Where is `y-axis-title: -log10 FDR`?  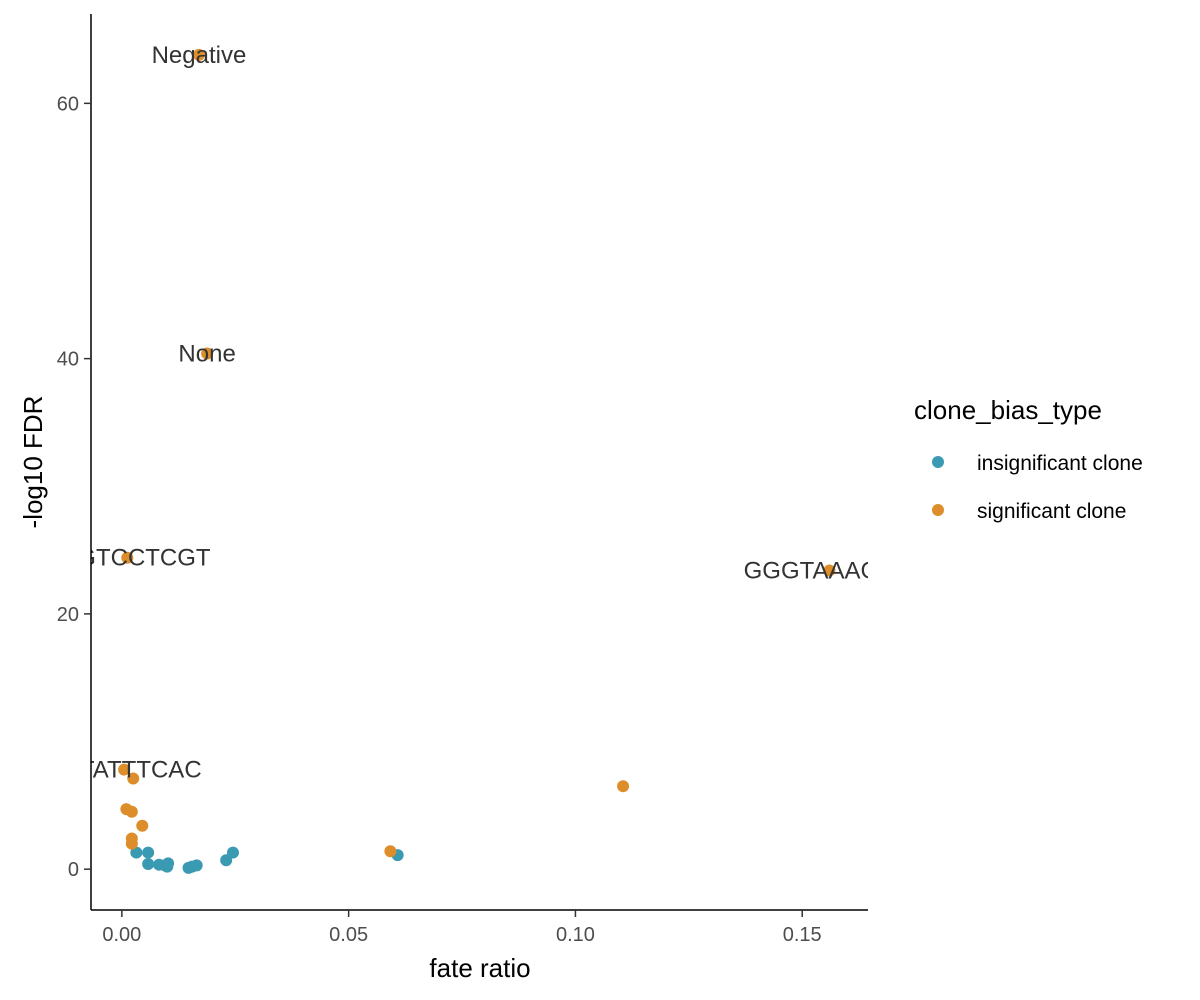 y-axis-title: -log10 FDR is located at coordinates (33, 462).